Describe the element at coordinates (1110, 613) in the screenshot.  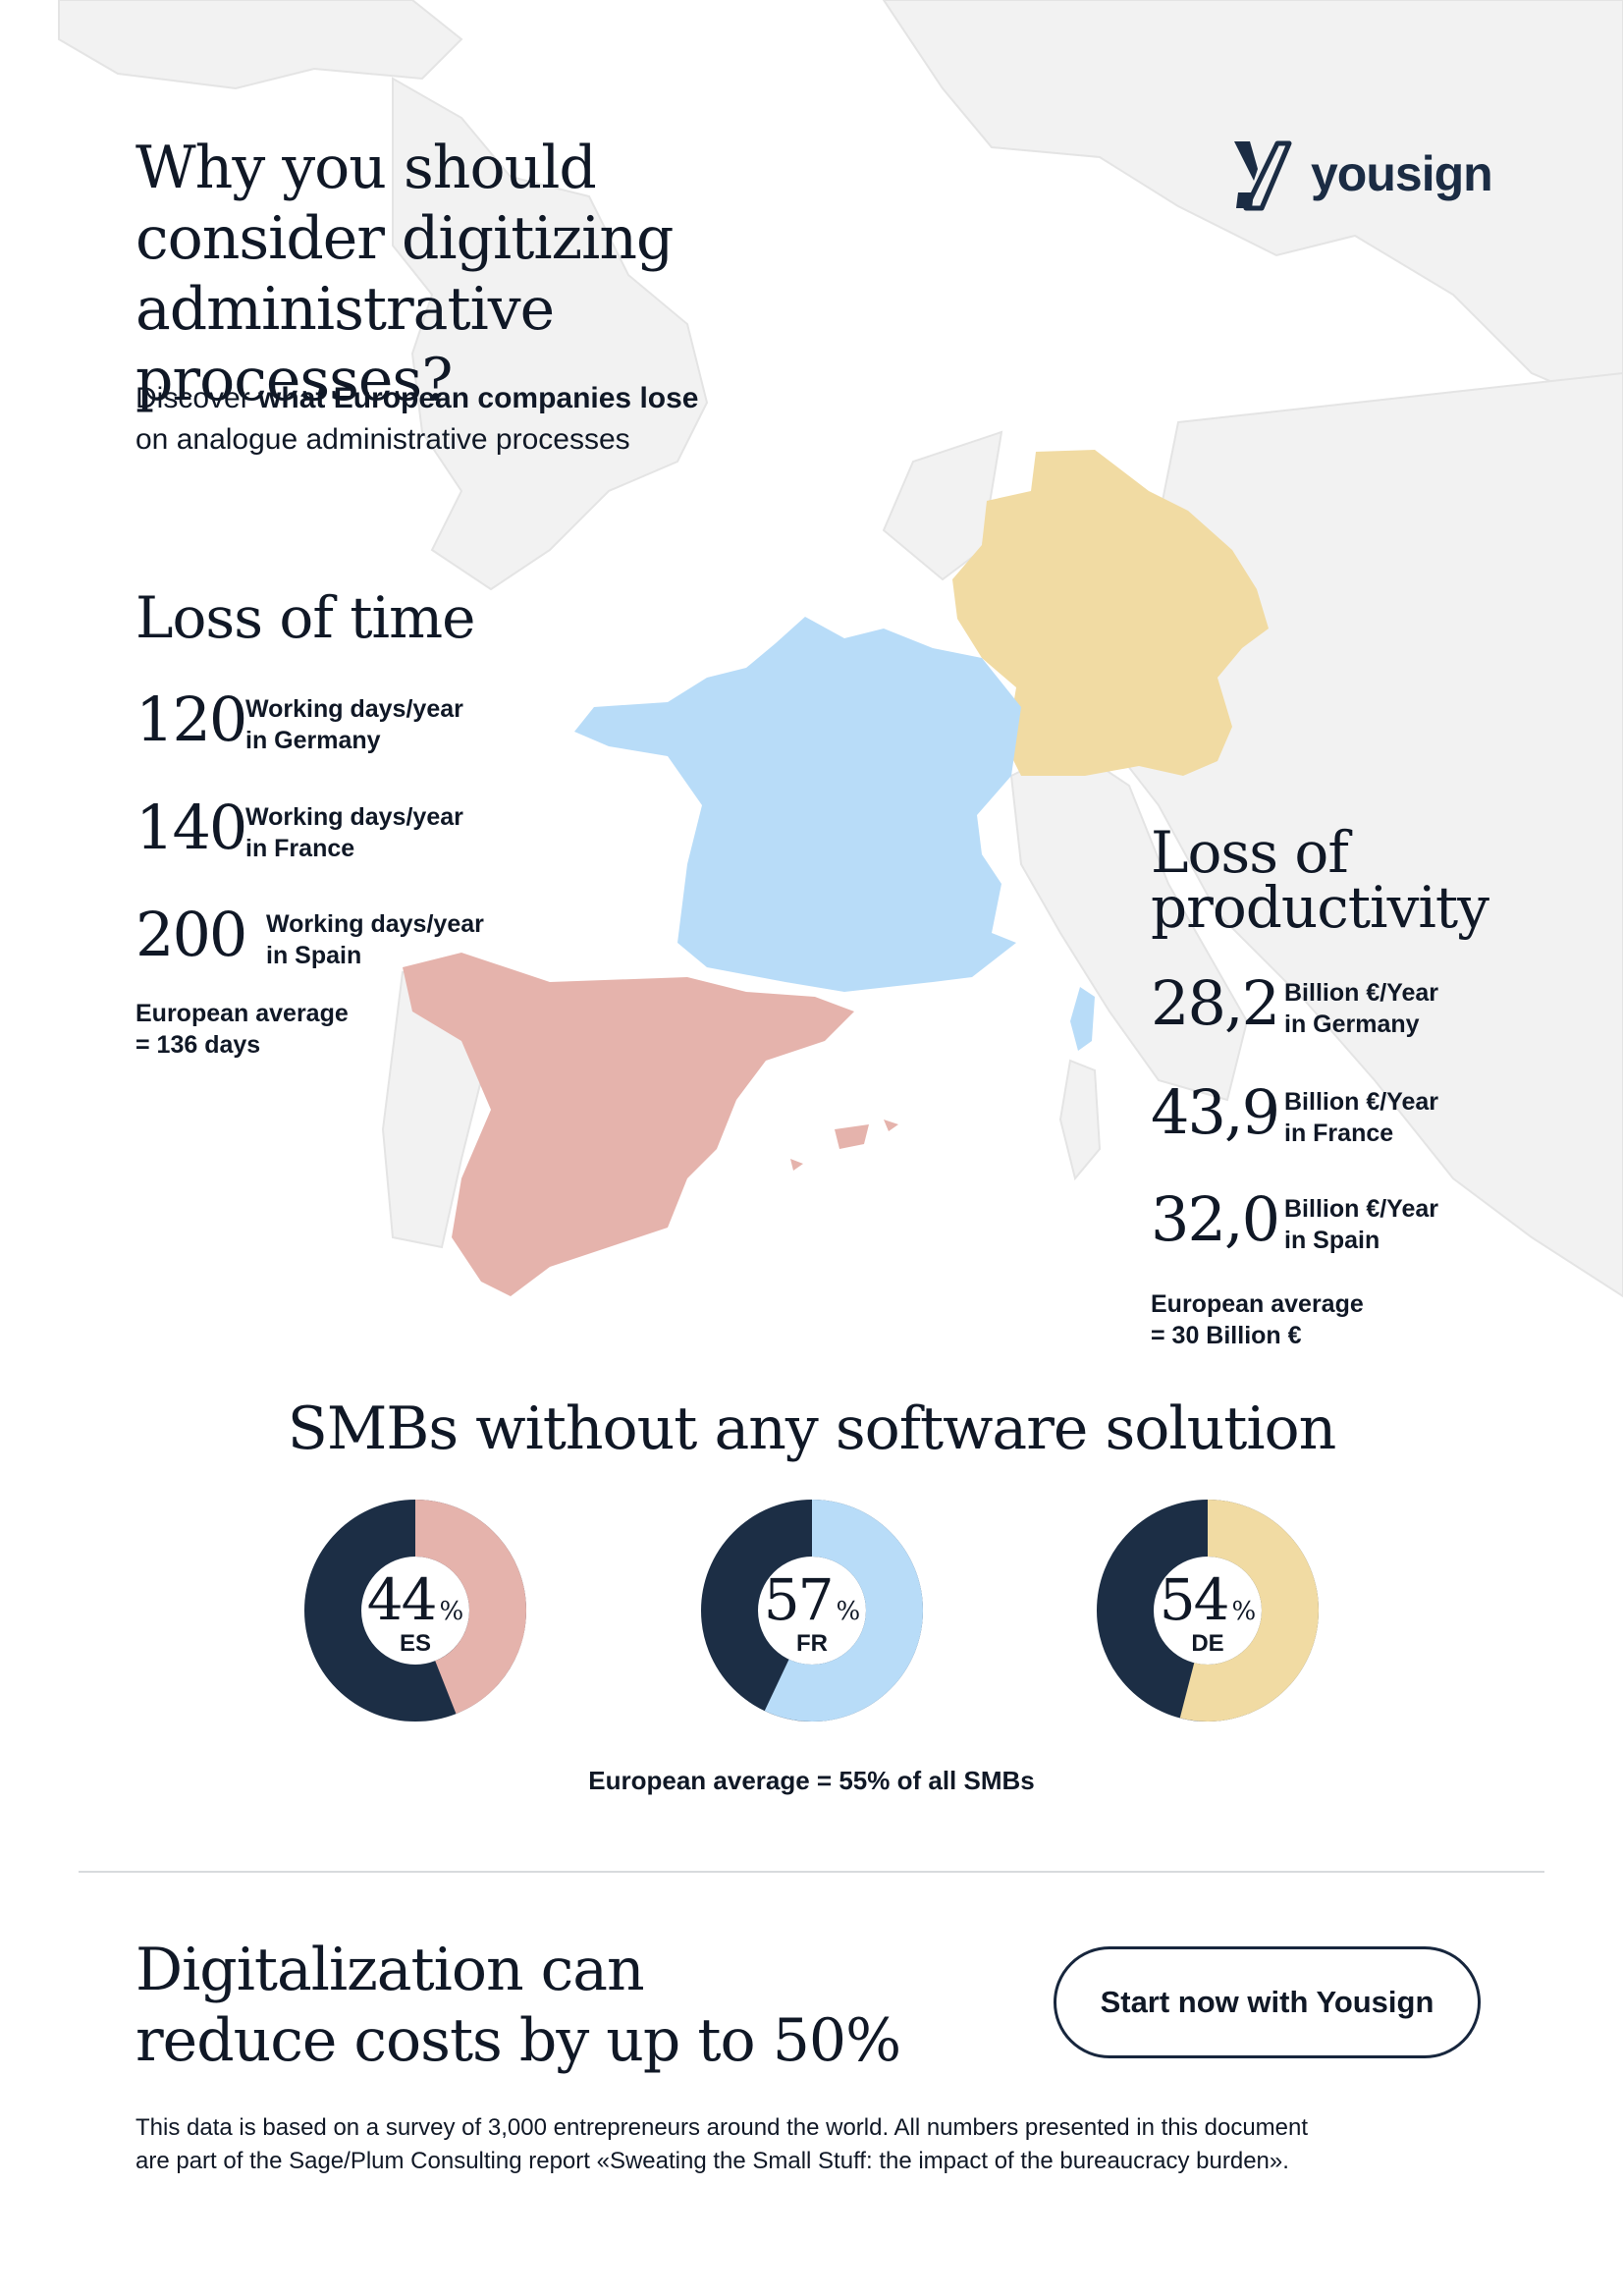
I see `map-germany` at that location.